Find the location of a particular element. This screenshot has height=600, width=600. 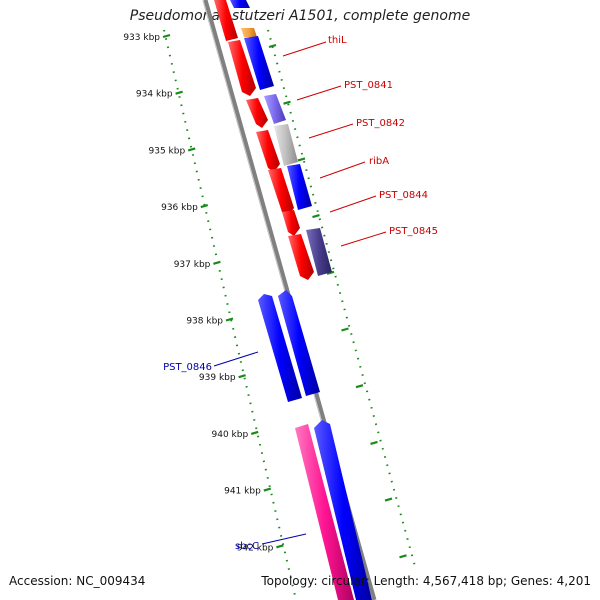

gene-PST_0844-red is located at coordinates (291, 223).